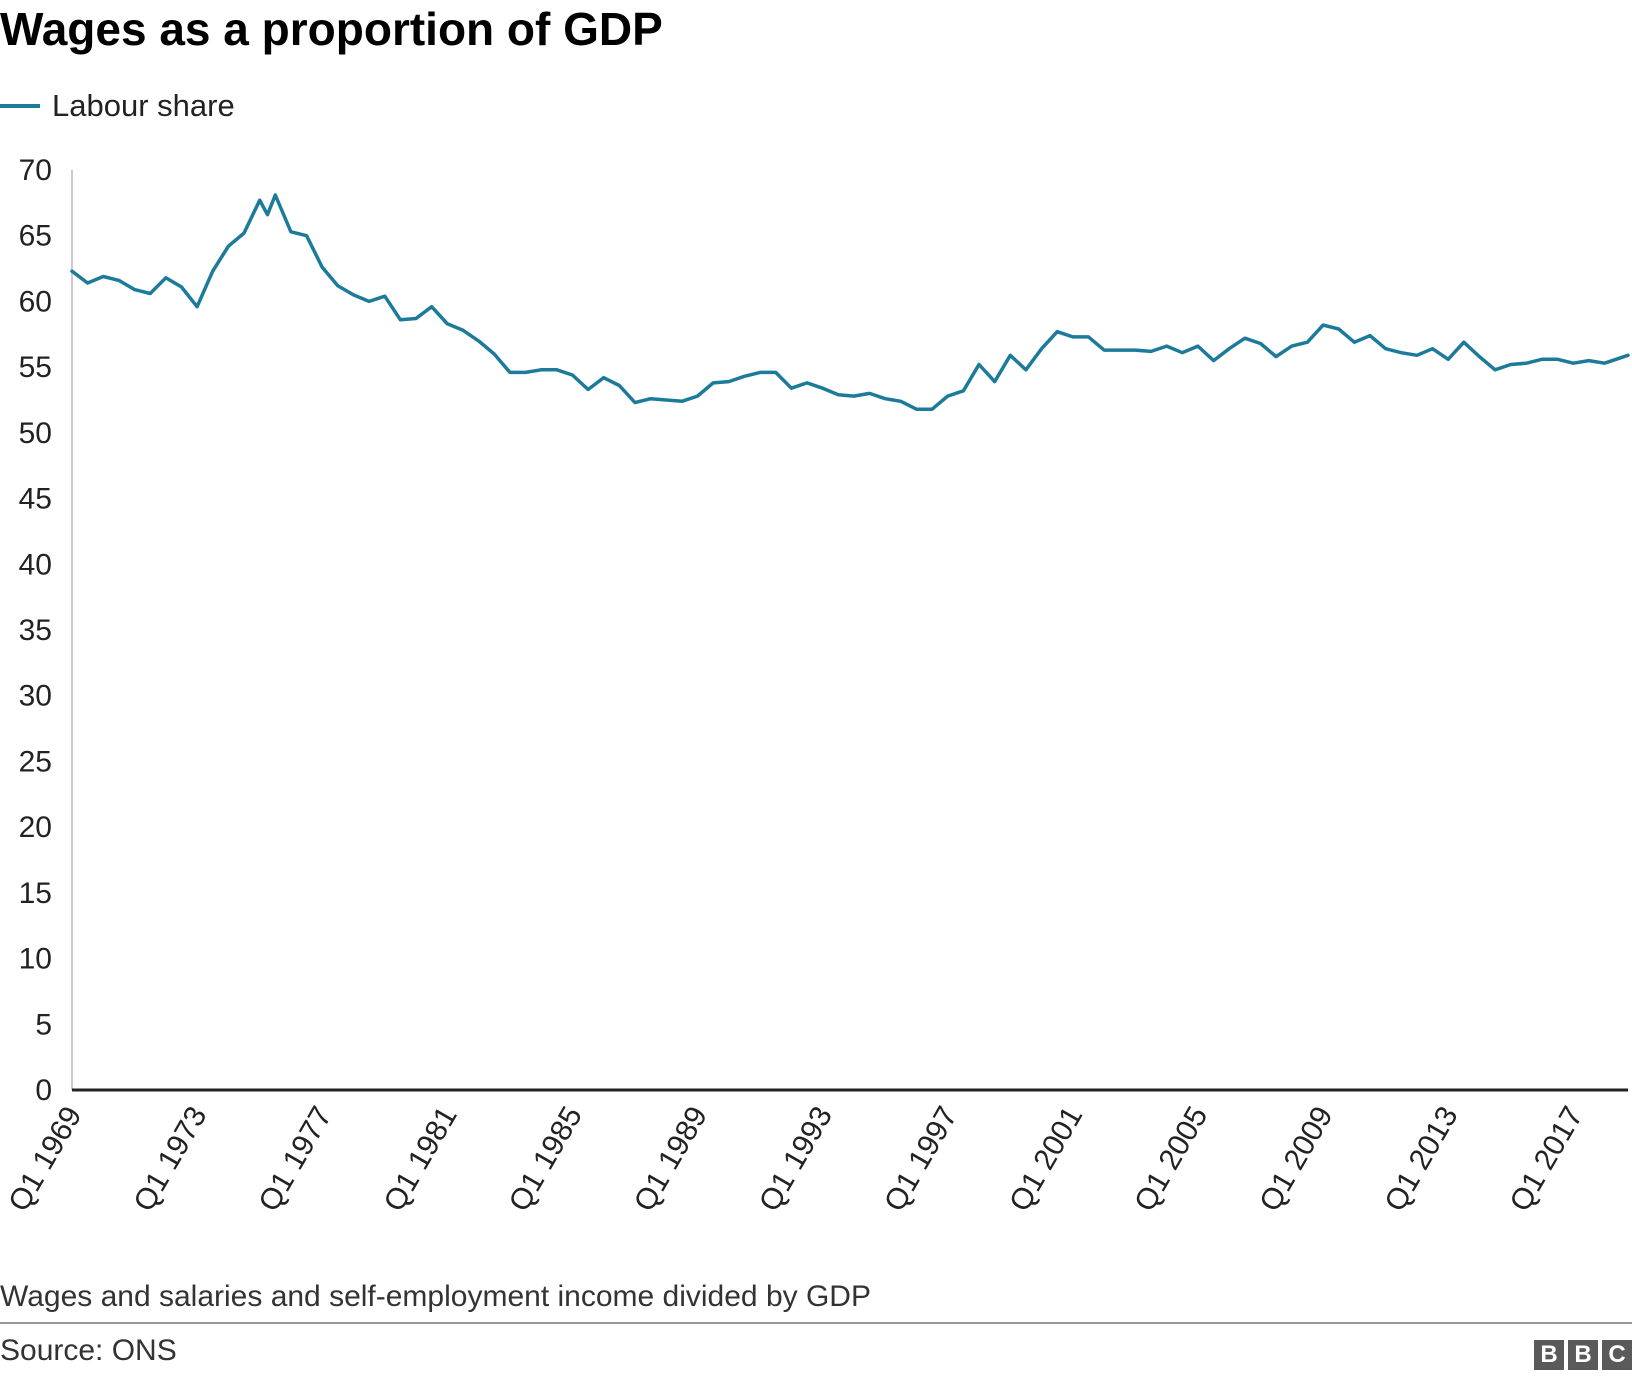 The width and height of the screenshot is (1632, 1378). Describe the element at coordinates (1296, 1159) in the screenshot. I see `x-tick-label: Q1 2009` at that location.